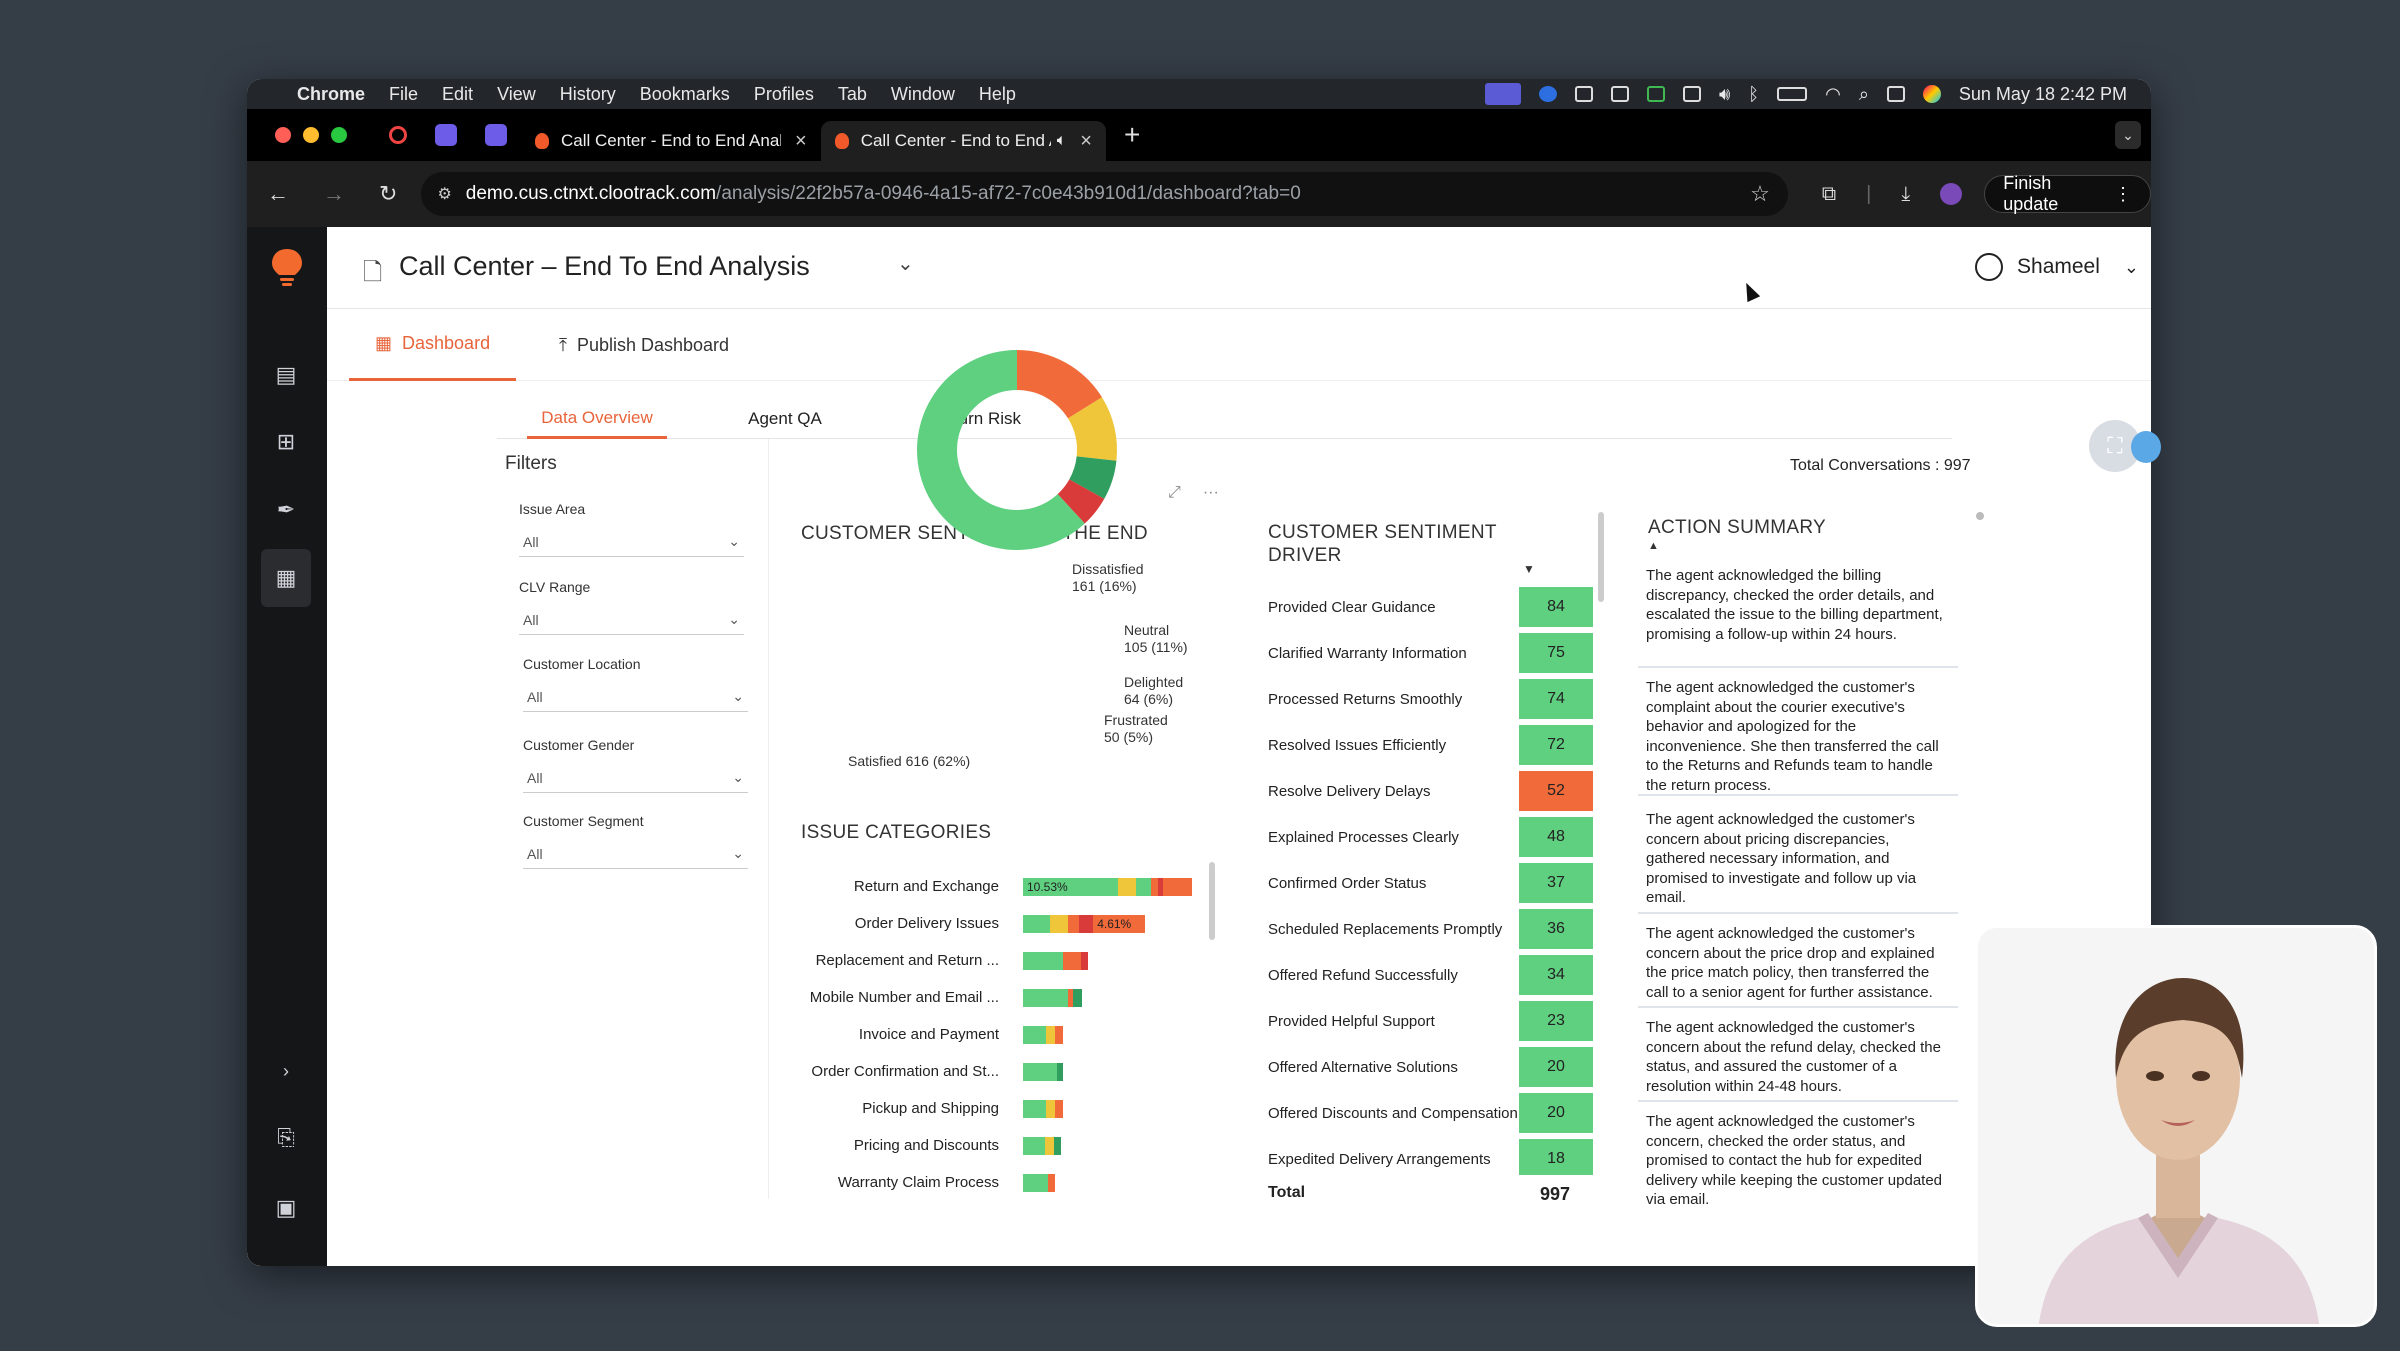 The image size is (2400, 1351). Describe the element at coordinates (398, 135) in the screenshot. I see `pinned-tab-record-icon` at that location.